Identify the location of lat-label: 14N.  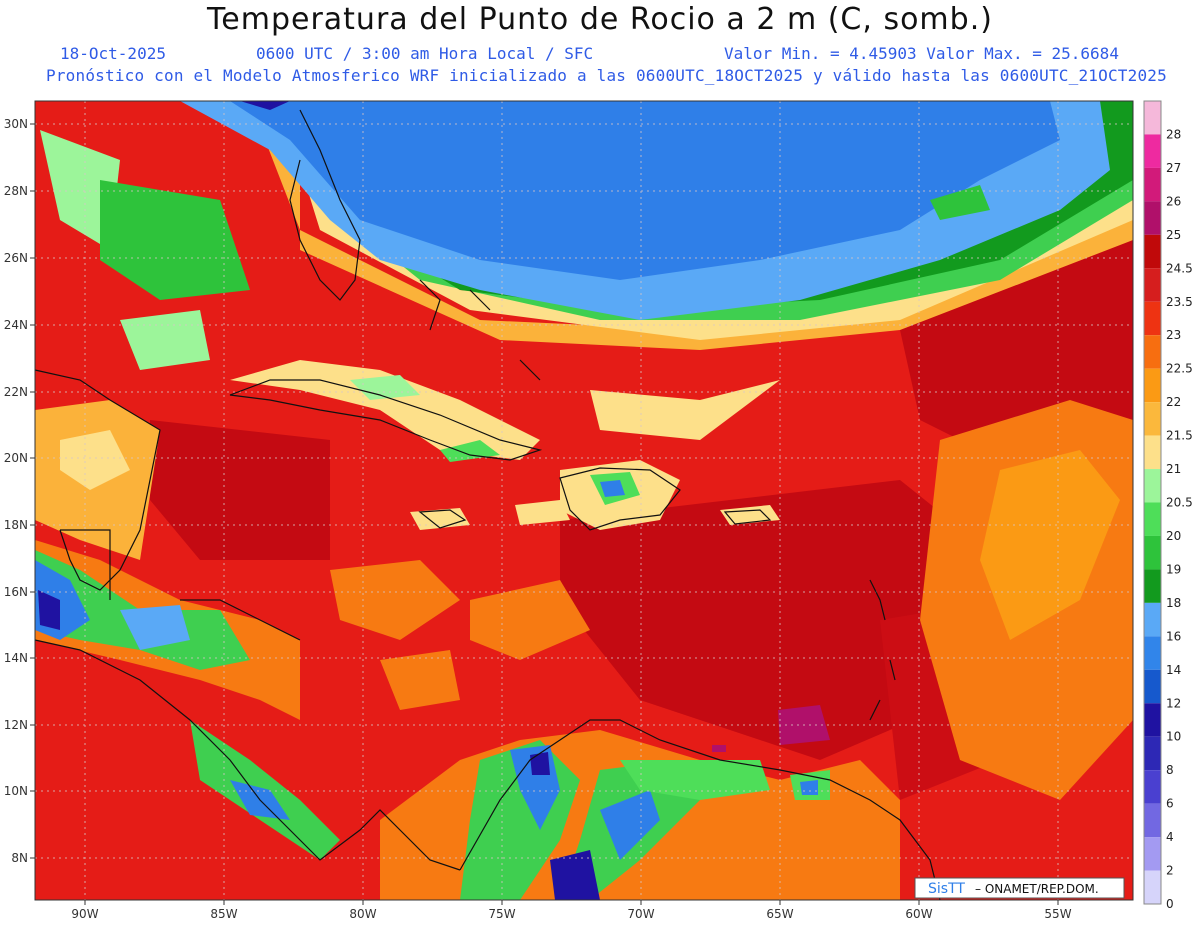
(16, 658).